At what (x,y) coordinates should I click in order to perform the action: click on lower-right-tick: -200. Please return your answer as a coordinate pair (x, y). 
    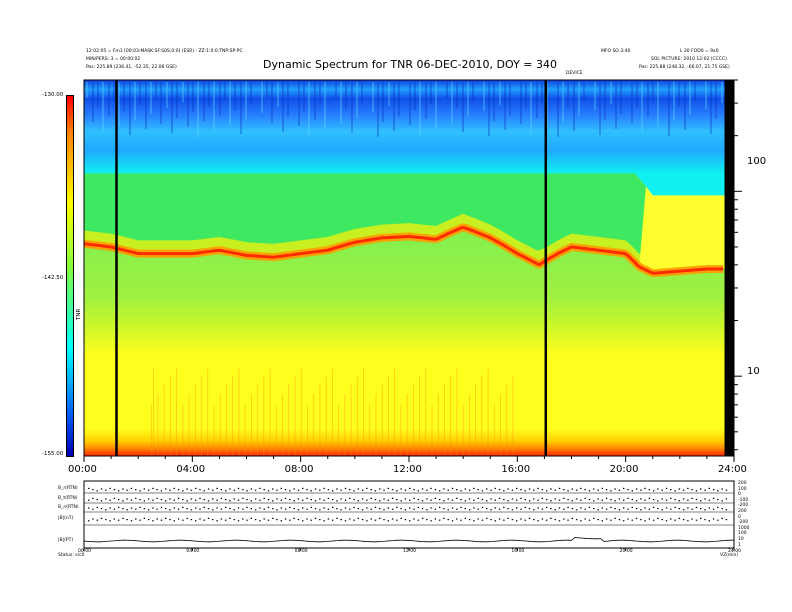
    Looking at the image, I should click on (743, 506).